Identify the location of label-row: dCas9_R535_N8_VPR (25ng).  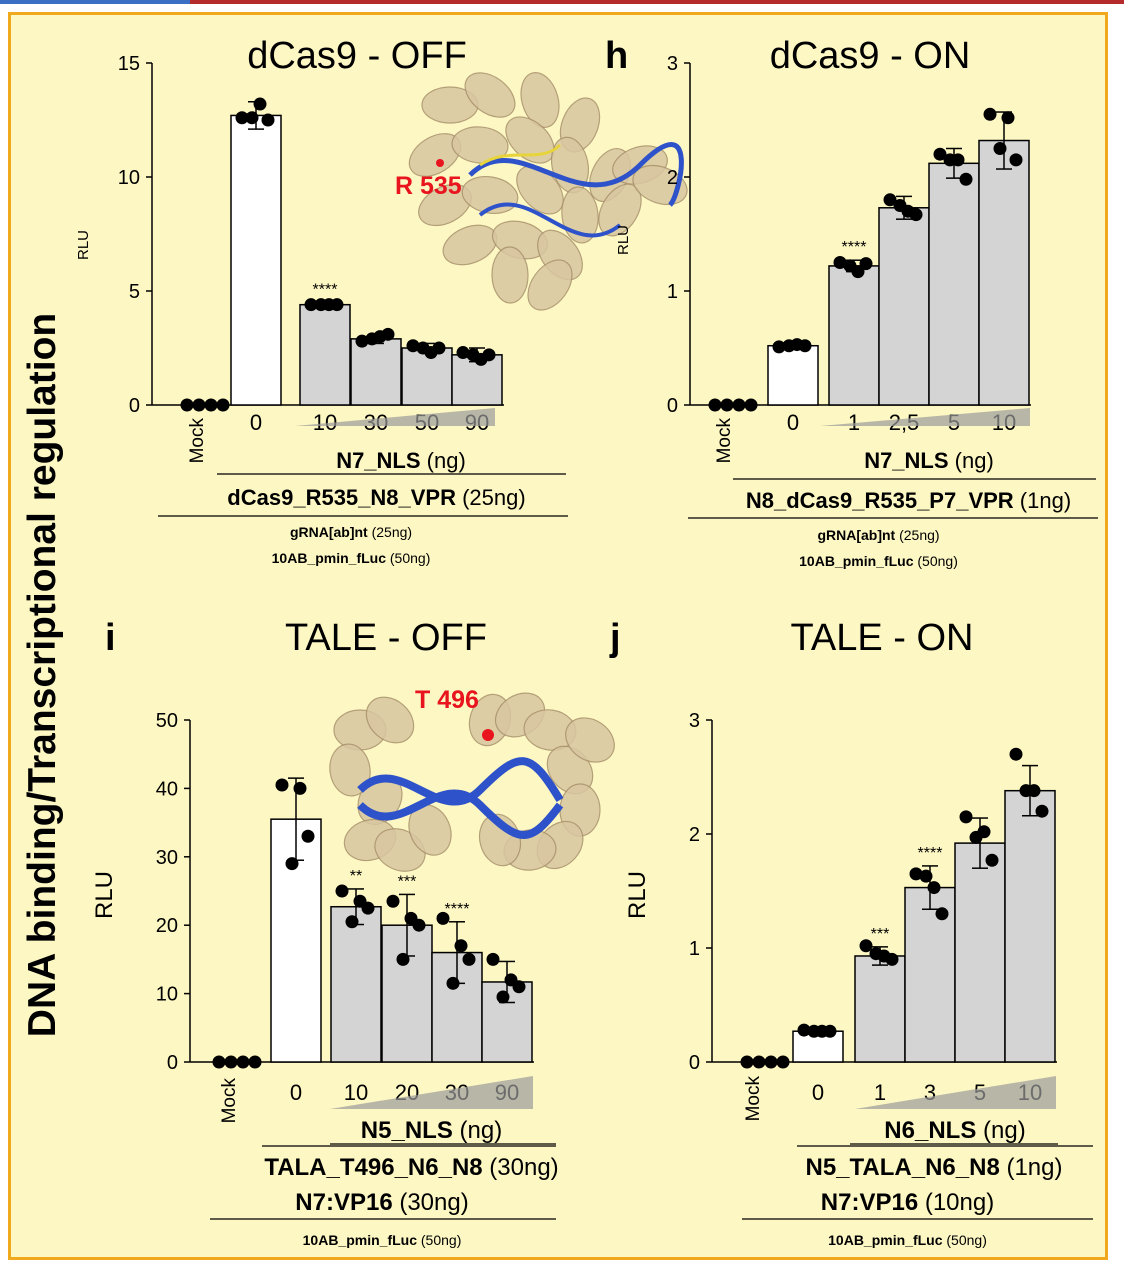
(376, 497).